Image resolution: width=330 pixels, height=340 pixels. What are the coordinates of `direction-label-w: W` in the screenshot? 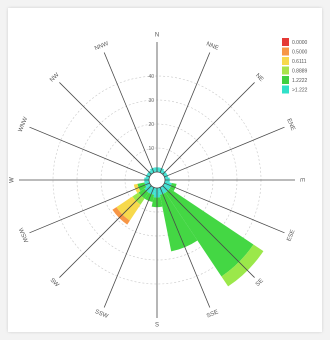 It's located at (13, 180).